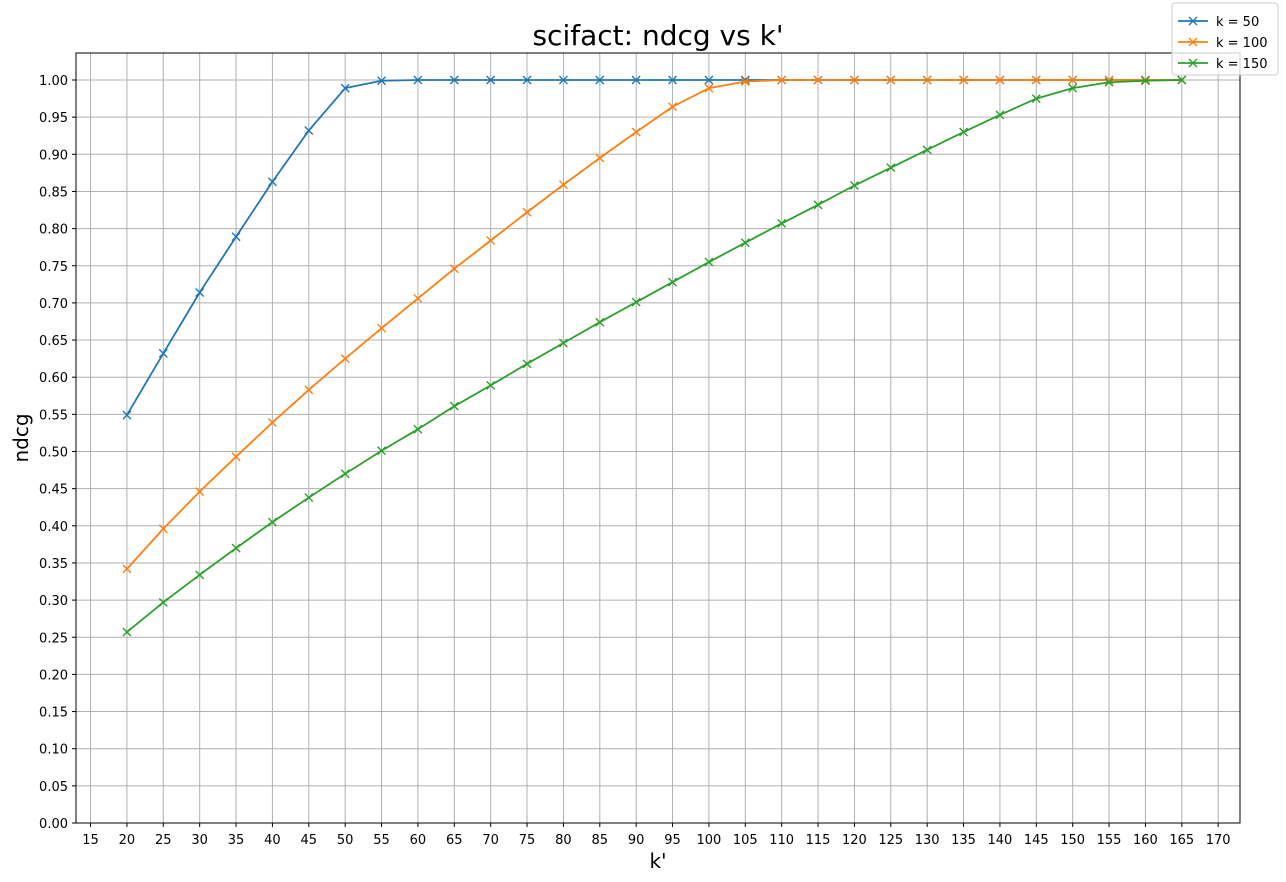 The image size is (1286, 882). What do you see at coordinates (381, 840) in the screenshot?
I see `x-tick-label: 55` at bounding box center [381, 840].